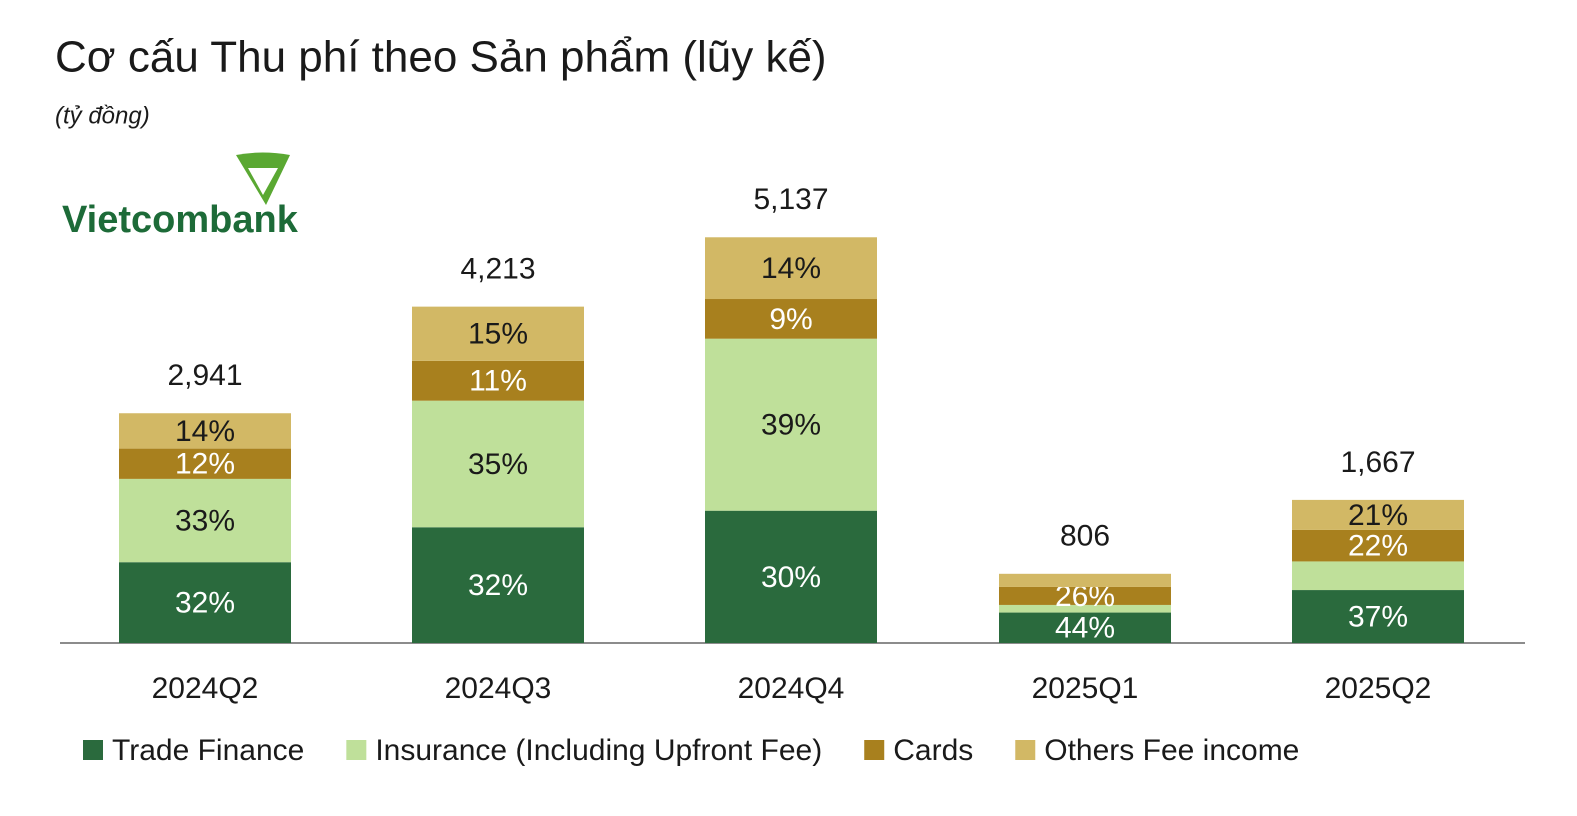  Describe the element at coordinates (102, 115) in the screenshot. I see `chart-subtitle: (tỷ đồng)` at that location.